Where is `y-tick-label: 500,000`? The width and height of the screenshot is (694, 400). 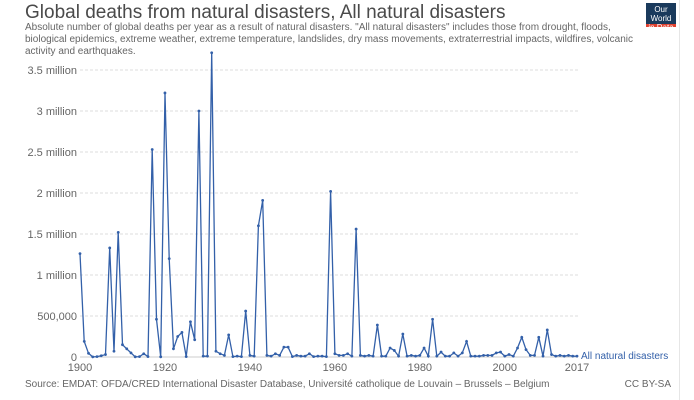 y-tick-label: 500,000 is located at coordinates (57, 317).